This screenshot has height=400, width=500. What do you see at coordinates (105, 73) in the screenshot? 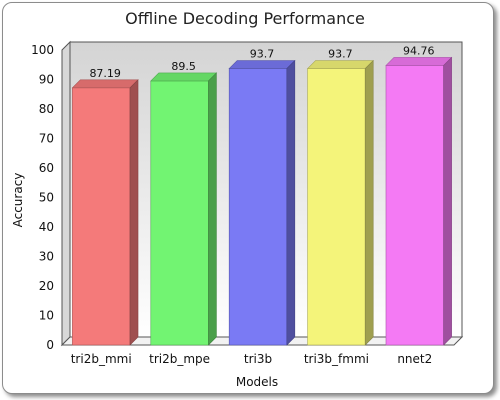
I see `bar-value-label: 87.19` at bounding box center [105, 73].